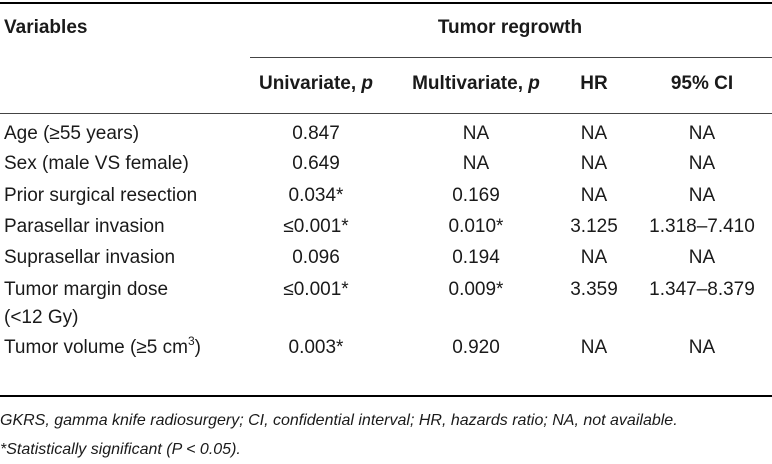 This screenshot has height=464, width=772. Describe the element at coordinates (476, 195) in the screenshot. I see `table-cell: 0.169` at that location.